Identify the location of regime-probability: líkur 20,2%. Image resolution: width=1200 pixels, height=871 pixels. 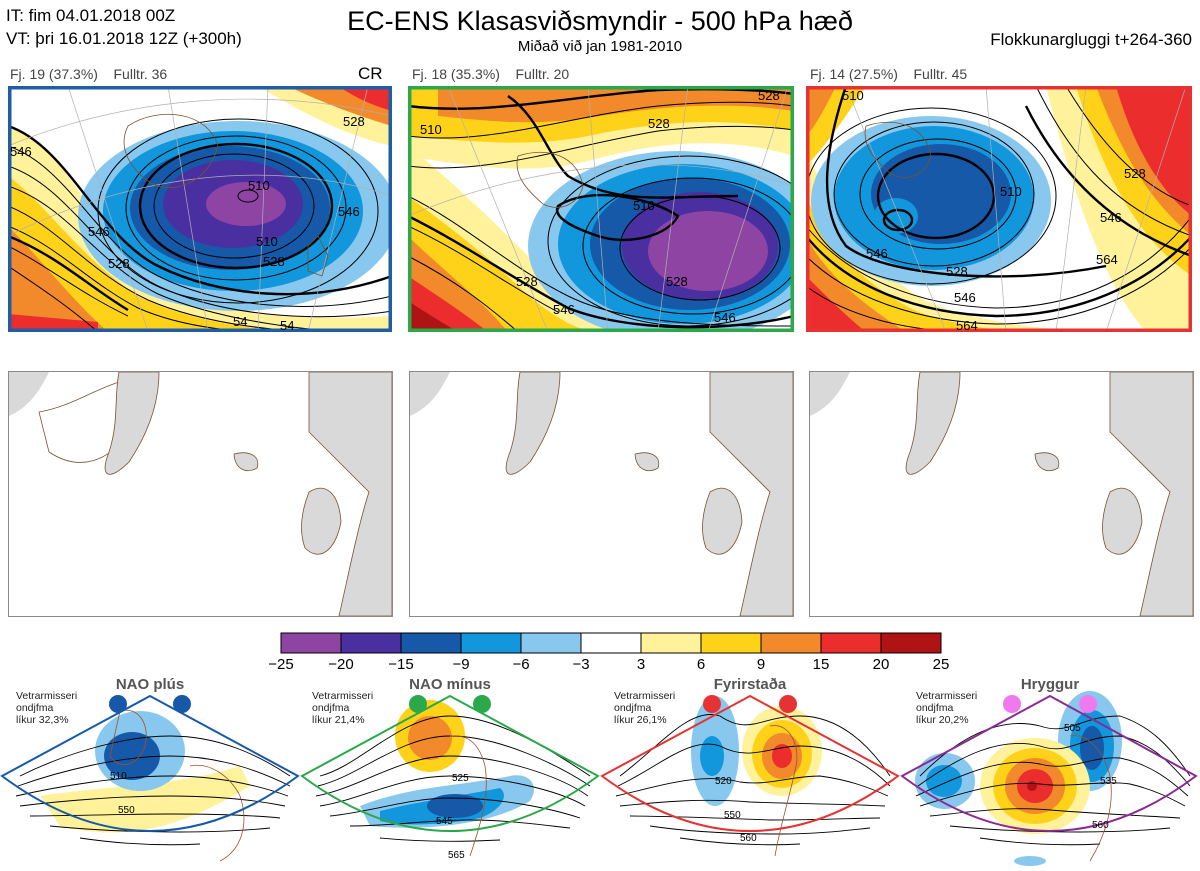
(942, 720).